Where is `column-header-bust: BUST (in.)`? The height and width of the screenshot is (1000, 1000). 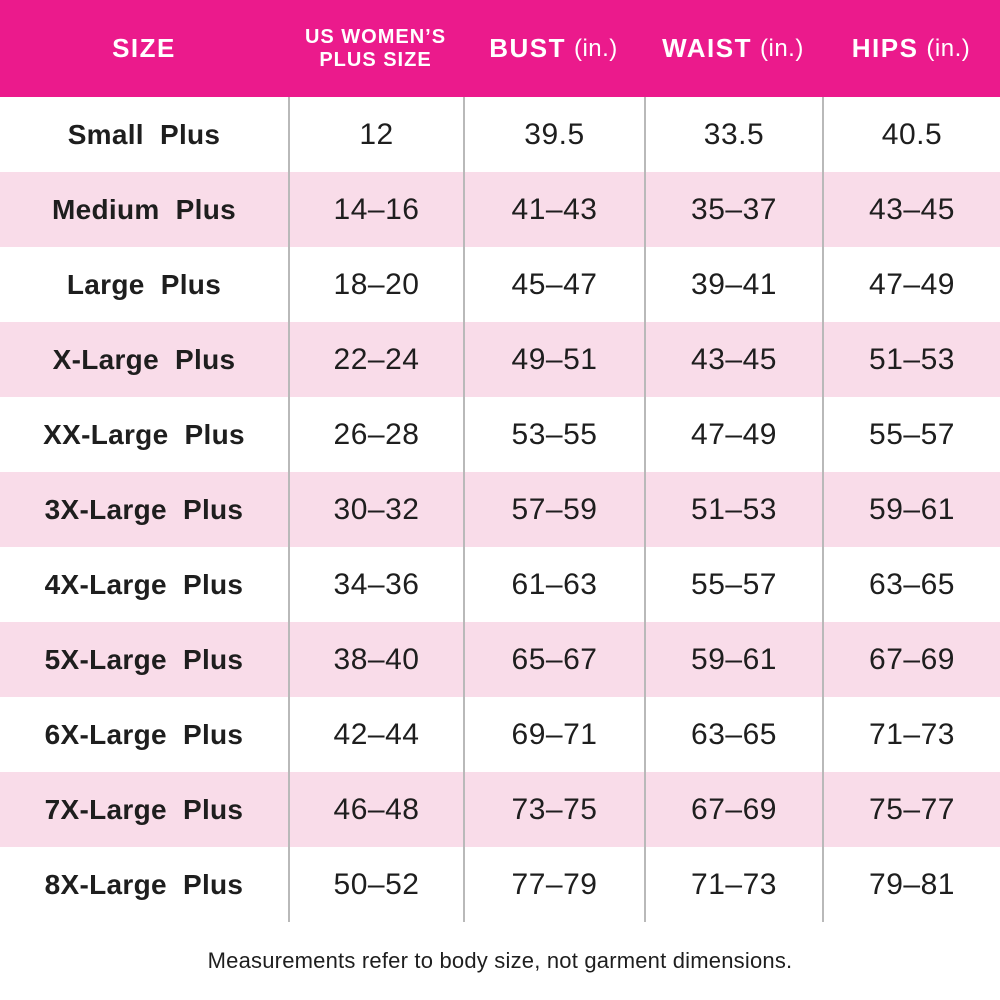
column-header-bust: BUST (in.) is located at coordinates (553, 48).